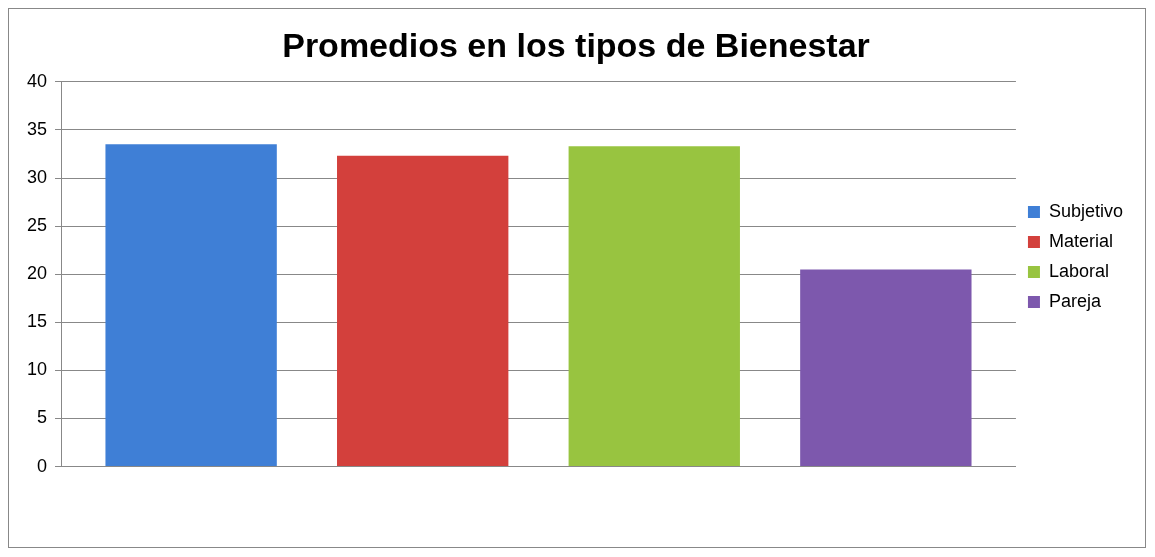 The width and height of the screenshot is (1155, 557). What do you see at coordinates (42, 417) in the screenshot?
I see `y-tick-label: 5` at bounding box center [42, 417].